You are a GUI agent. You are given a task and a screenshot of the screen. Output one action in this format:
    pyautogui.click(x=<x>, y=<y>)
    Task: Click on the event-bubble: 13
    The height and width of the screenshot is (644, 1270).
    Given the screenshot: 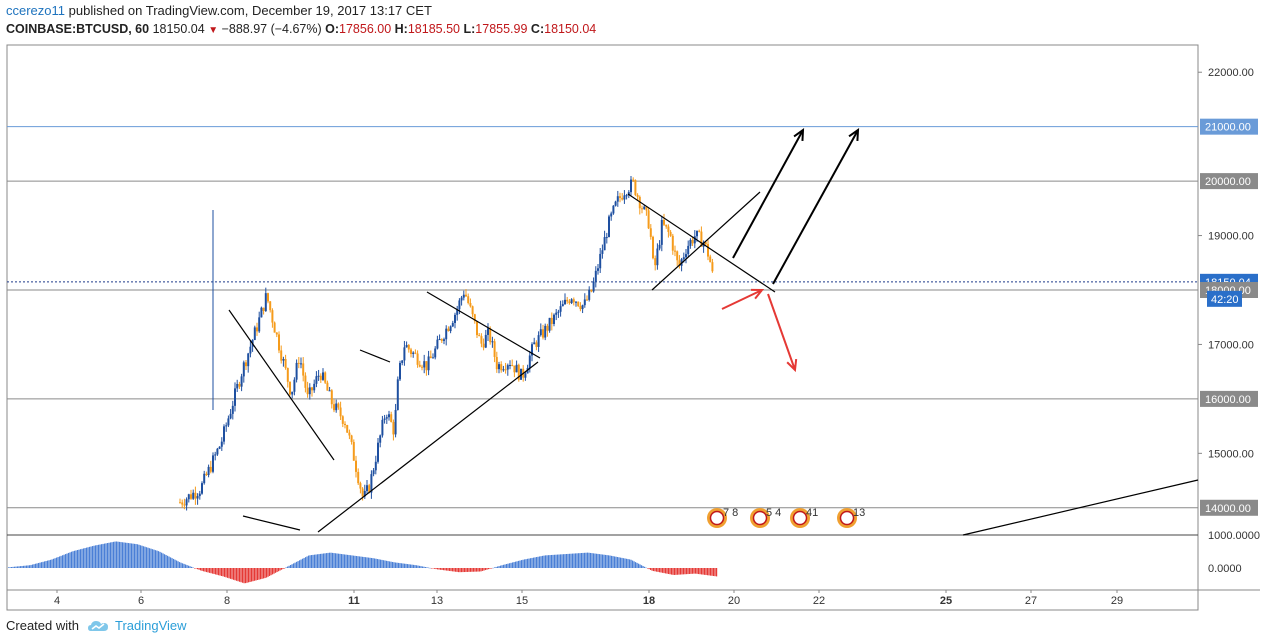 What is the action you would take?
    pyautogui.click(x=851, y=517)
    